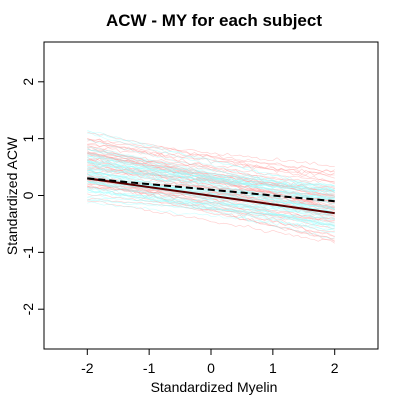 This screenshot has width=400, height=400. What do you see at coordinates (28, 195) in the screenshot?
I see `y-tick-label: 0` at bounding box center [28, 195].